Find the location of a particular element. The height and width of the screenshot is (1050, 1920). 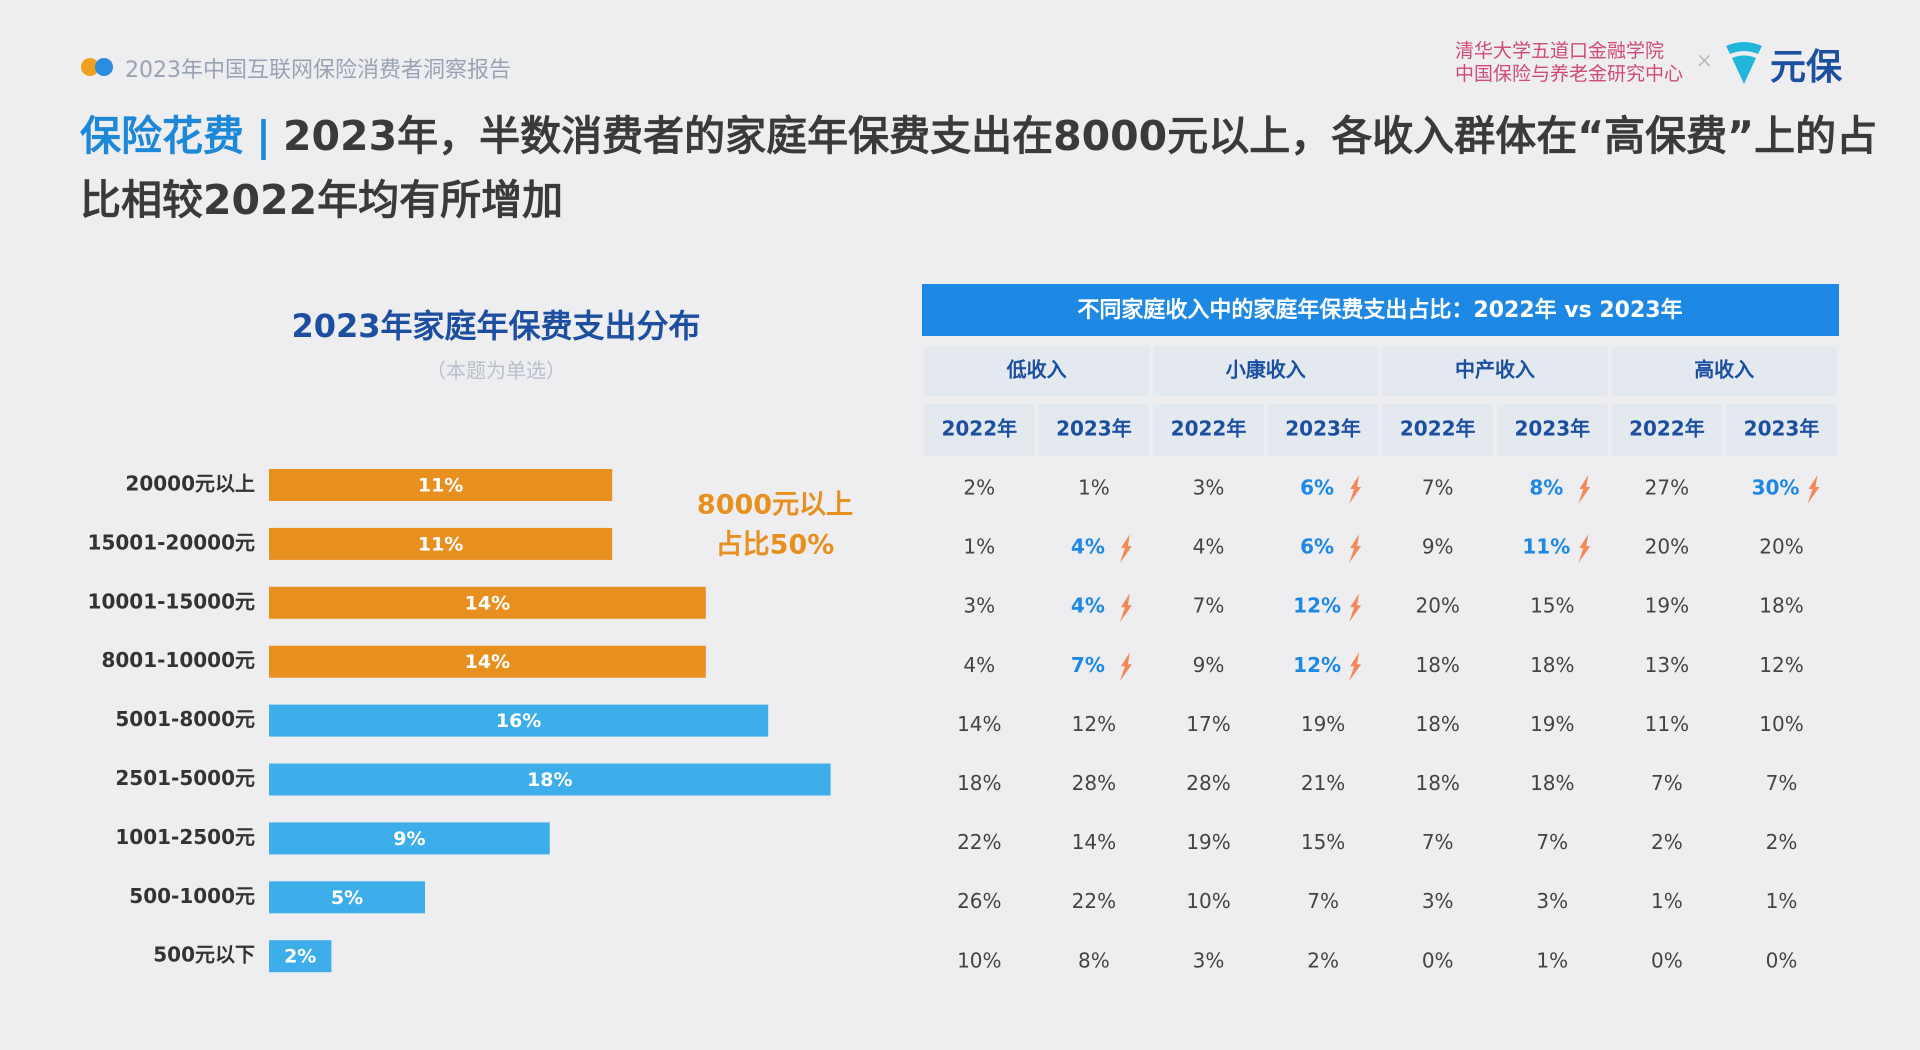

value-label: 9% is located at coordinates (409, 839).